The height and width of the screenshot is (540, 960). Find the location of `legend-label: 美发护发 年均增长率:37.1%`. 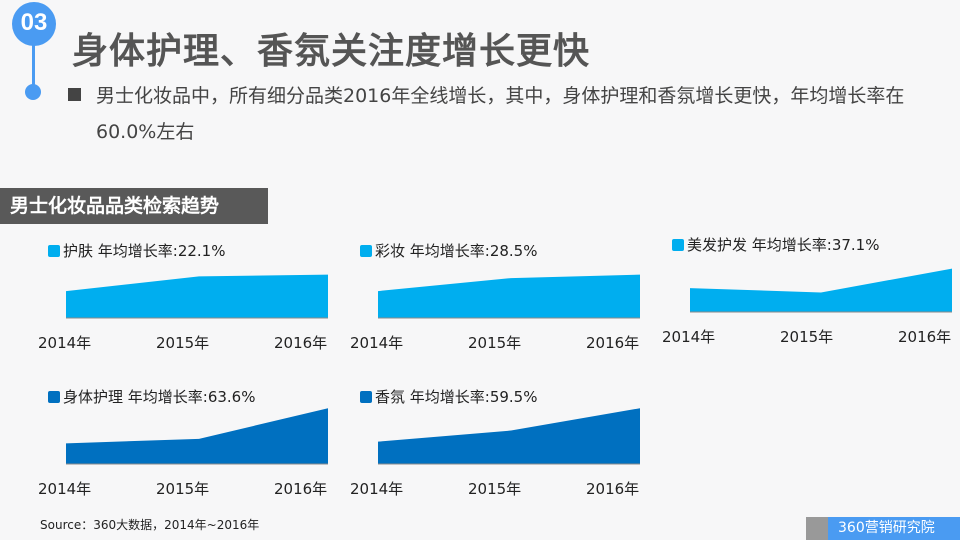

legend-label: 美发护发 年均增长率:37.1% is located at coordinates (783, 245).